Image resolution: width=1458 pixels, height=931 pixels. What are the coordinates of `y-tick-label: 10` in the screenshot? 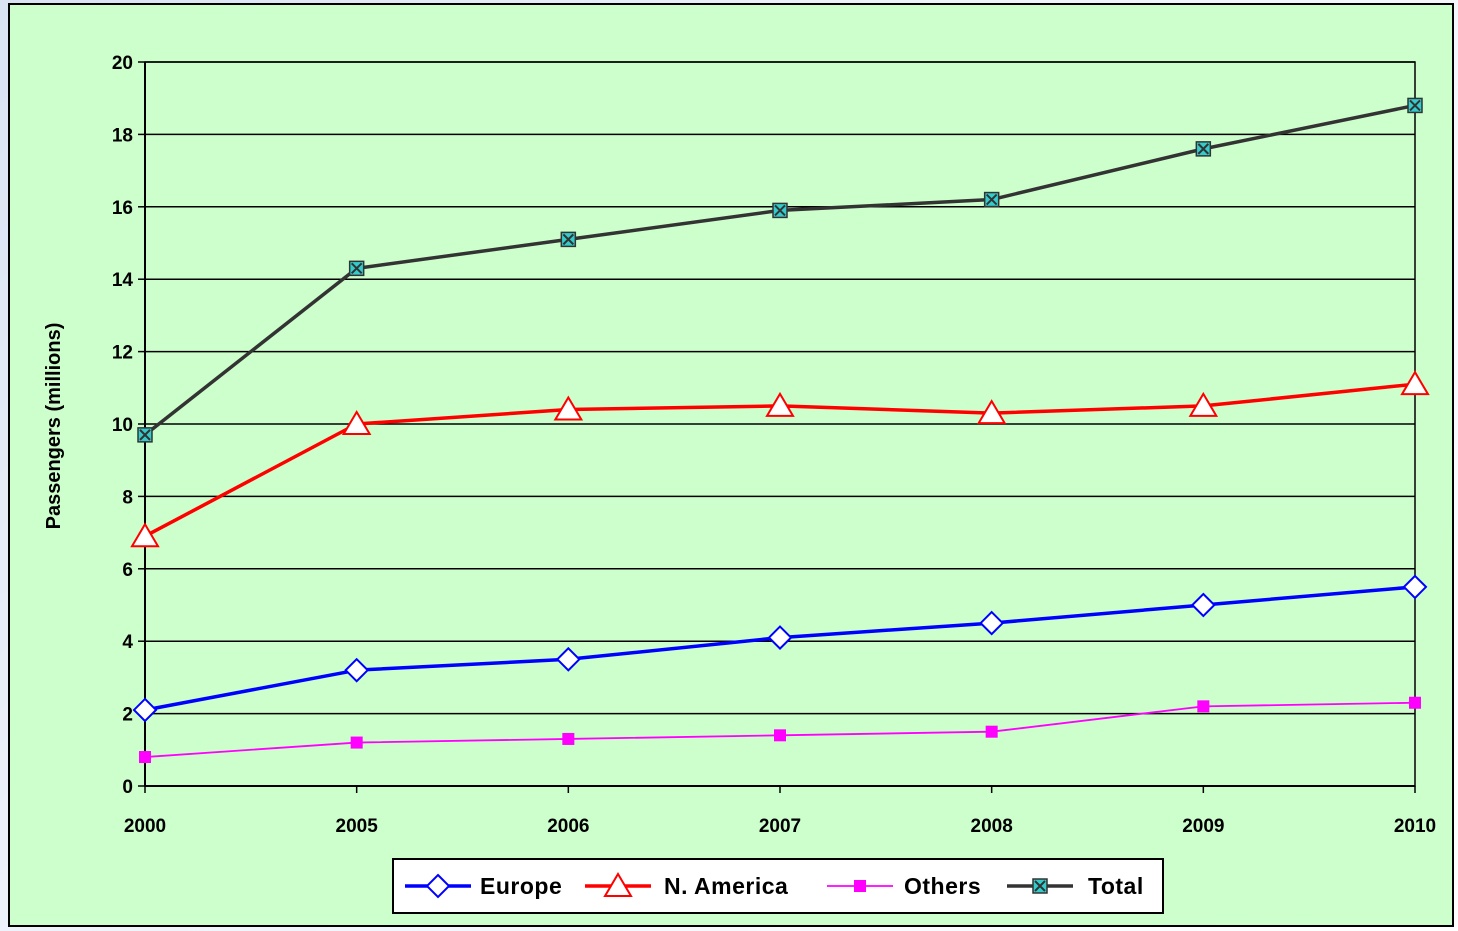 It's located at (122, 425).